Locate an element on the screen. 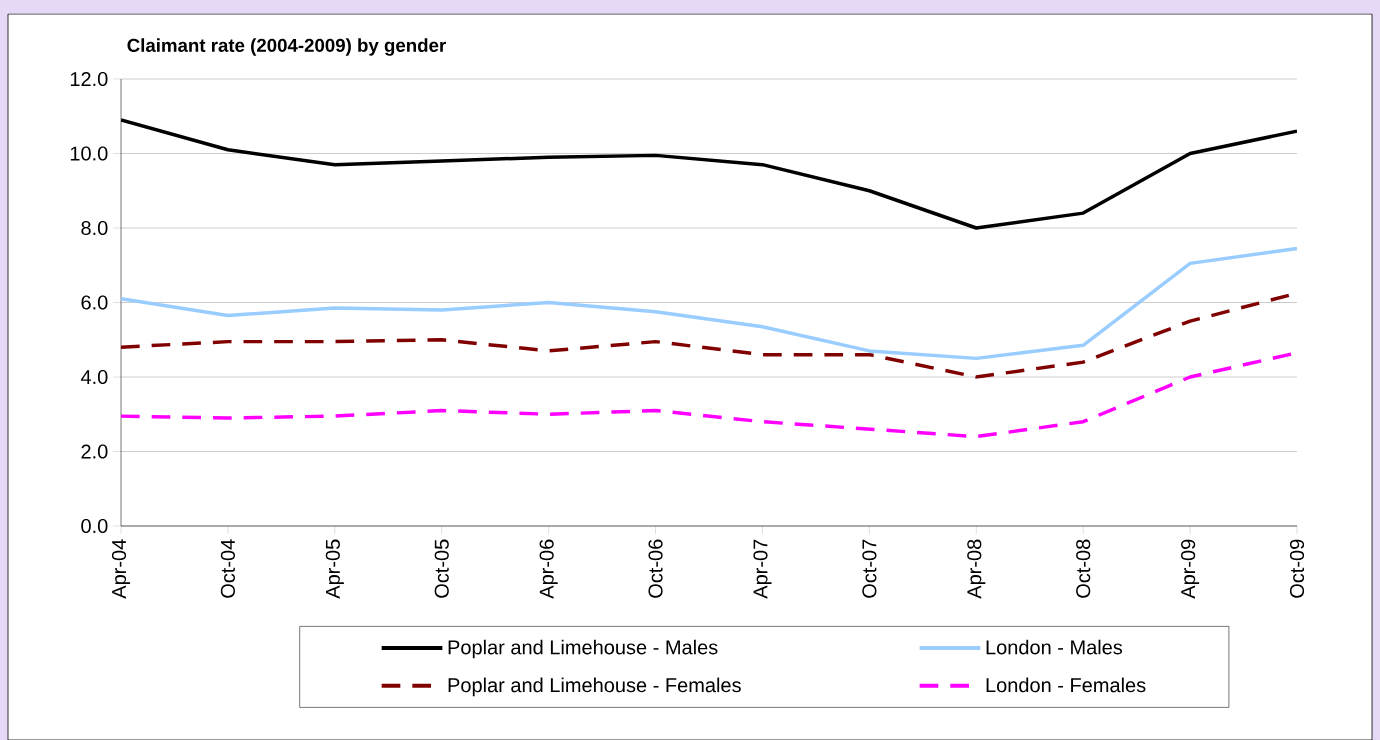 The height and width of the screenshot is (740, 1380). chart-title: Claimant rate (2004-2009) by gender is located at coordinates (286, 47).